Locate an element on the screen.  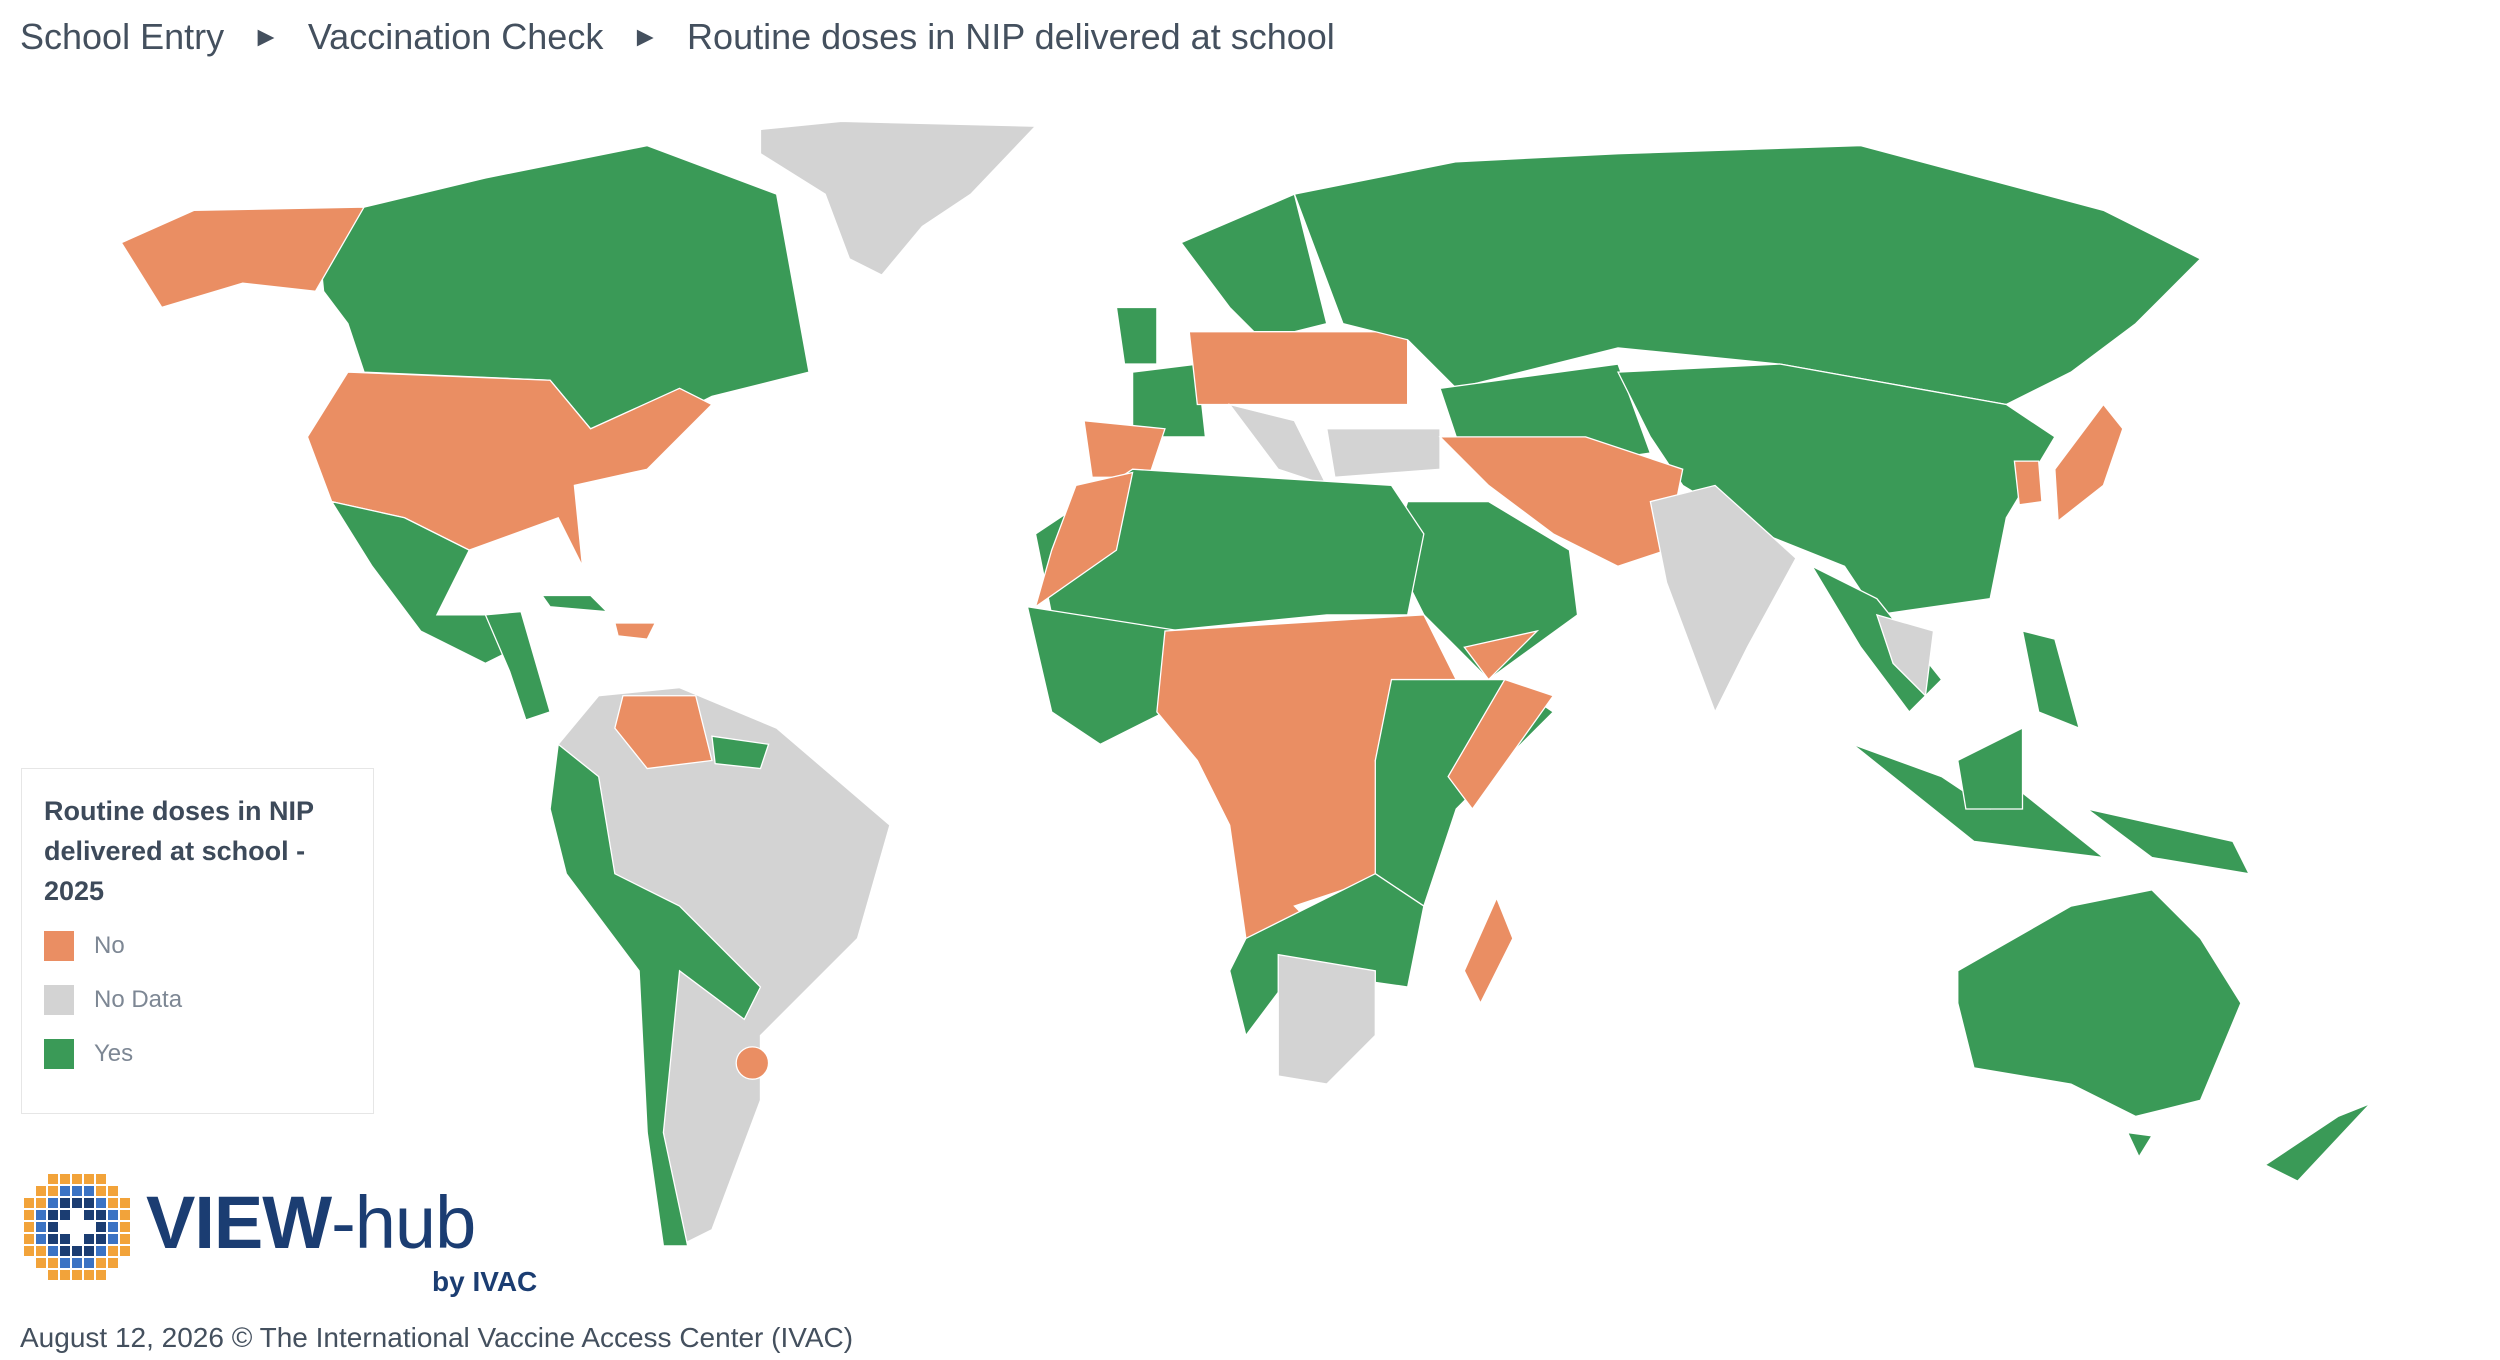
australia is located at coordinates (2099, 1003).